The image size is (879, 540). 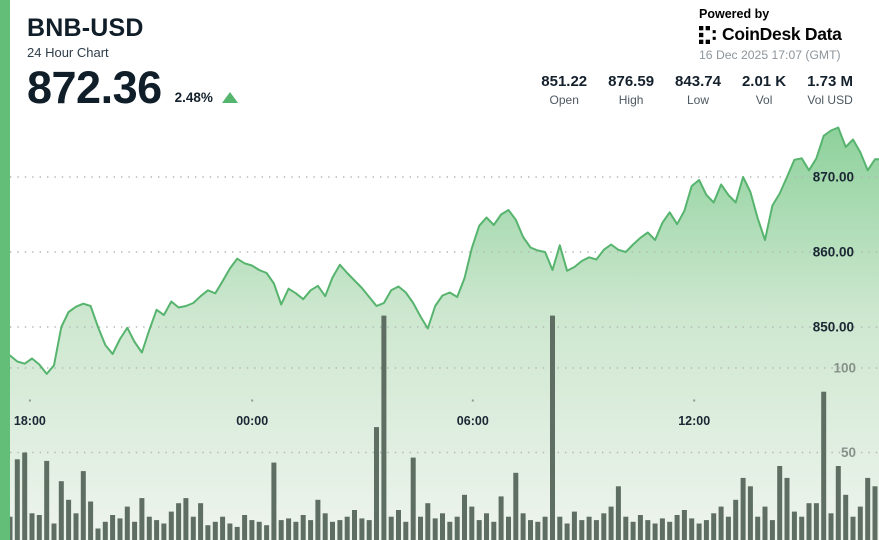 What do you see at coordinates (132, 63) in the screenshot?
I see `header-left: BNB-USD 24 Hour Chart 872.36 2.48%` at bounding box center [132, 63].